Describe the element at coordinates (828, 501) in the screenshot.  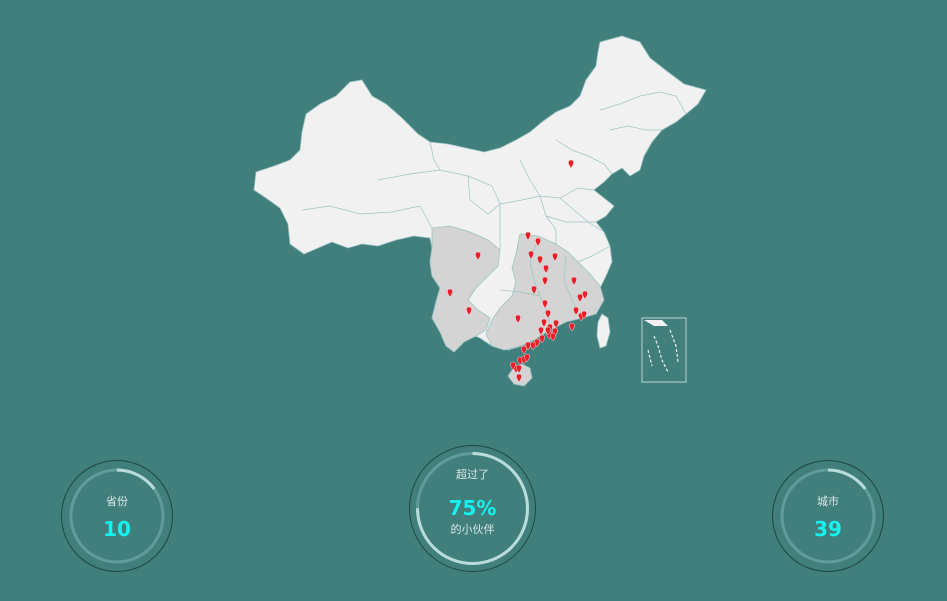
I see `cities-label: 城市` at that location.